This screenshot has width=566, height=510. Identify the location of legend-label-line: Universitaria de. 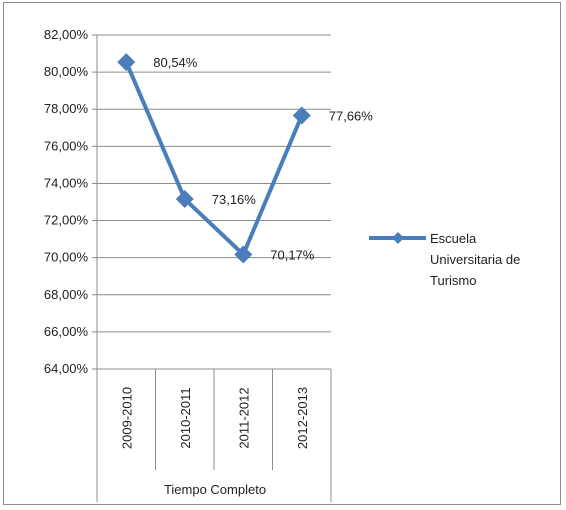
(475, 259).